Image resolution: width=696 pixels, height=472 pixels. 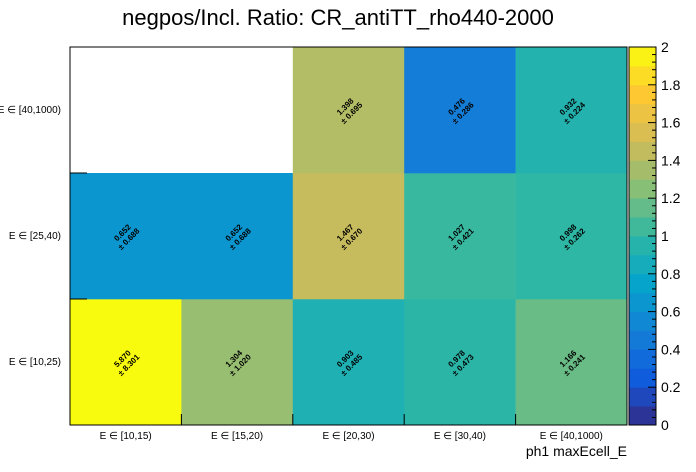 What do you see at coordinates (665, 236) in the screenshot?
I see `z-tick-label: 1` at bounding box center [665, 236].